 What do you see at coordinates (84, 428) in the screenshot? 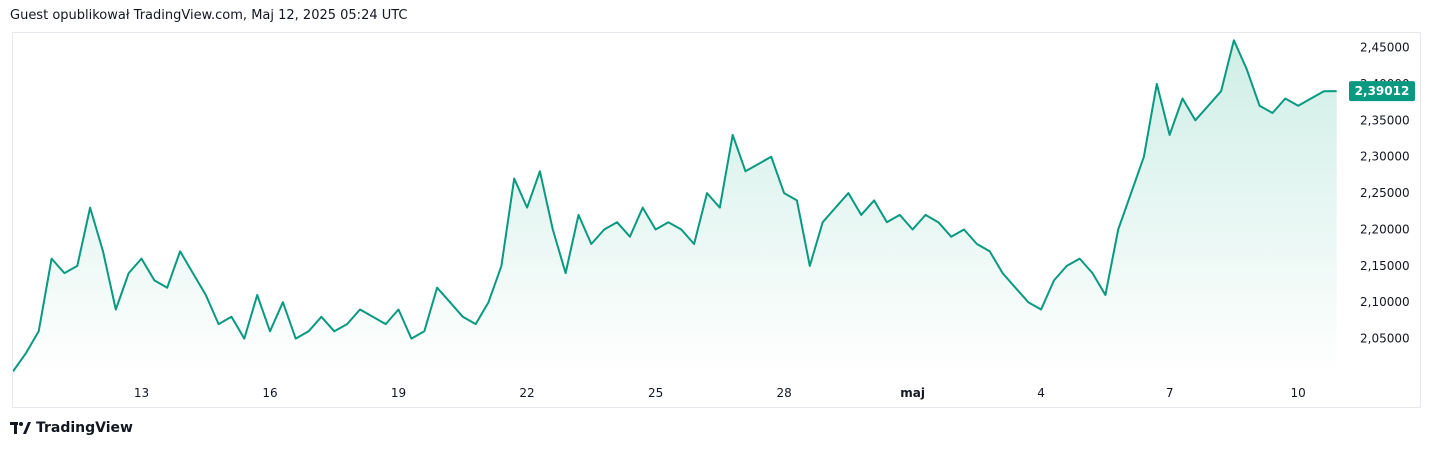
I see `brand-name: TradingView` at bounding box center [84, 428].